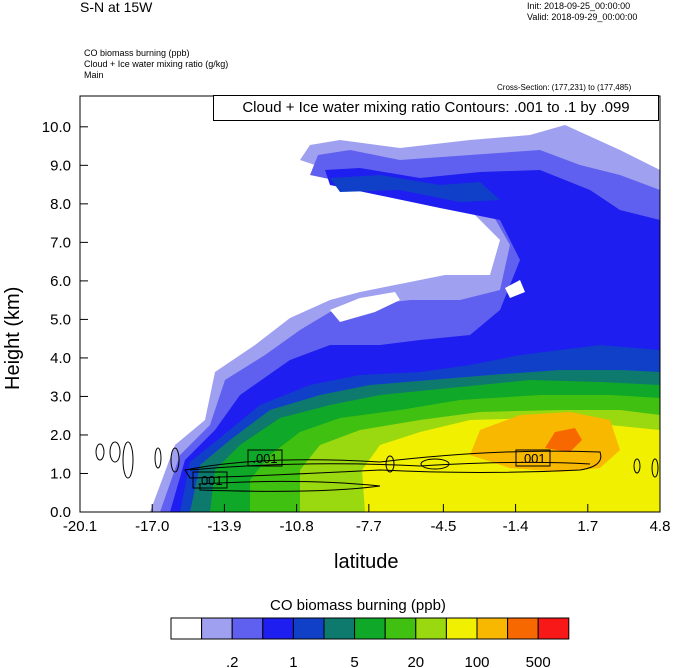 The height and width of the screenshot is (668, 674). I want to click on level-orange, so click(545, 442).